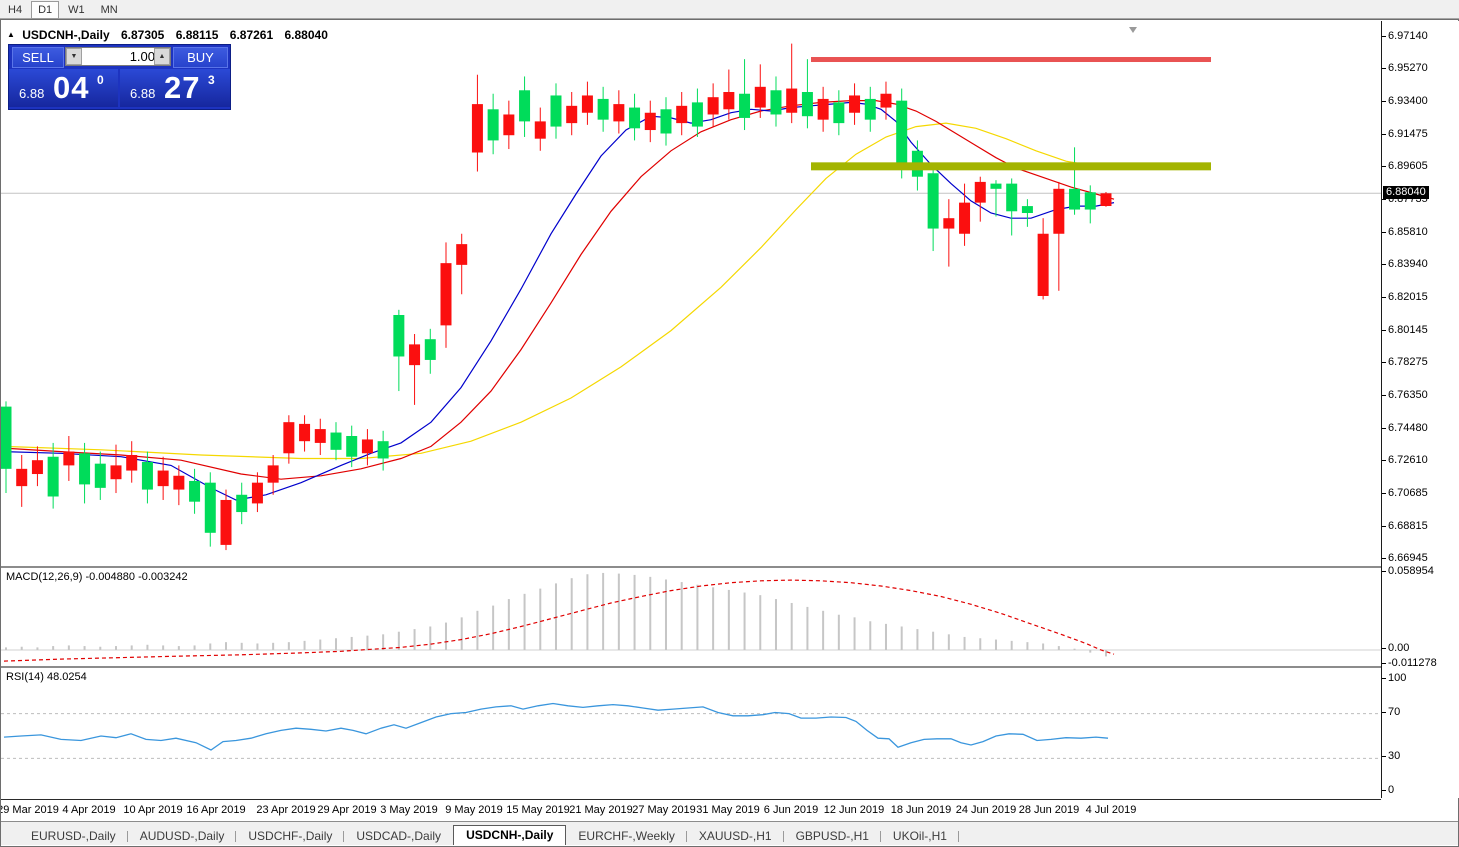 Image resolution: width=1459 pixels, height=847 pixels. I want to click on price-axis-label: 6.80145, so click(1408, 329).